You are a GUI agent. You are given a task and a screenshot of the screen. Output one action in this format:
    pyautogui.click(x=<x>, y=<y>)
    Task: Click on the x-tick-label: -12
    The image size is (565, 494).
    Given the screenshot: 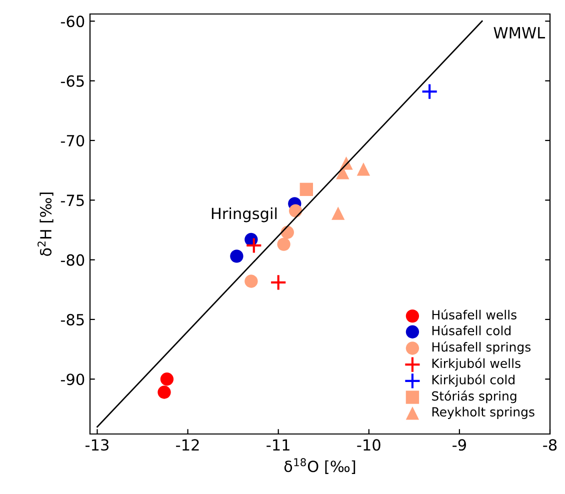 What is the action you would take?
    pyautogui.click(x=187, y=444)
    